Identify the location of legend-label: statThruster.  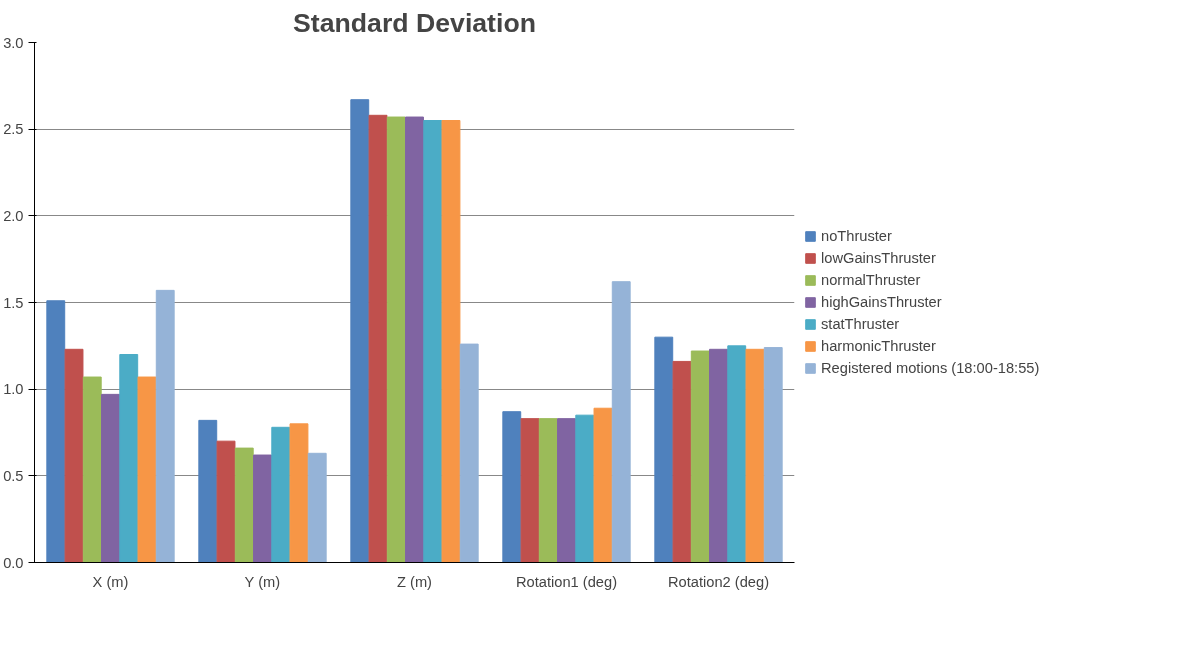
(860, 324).